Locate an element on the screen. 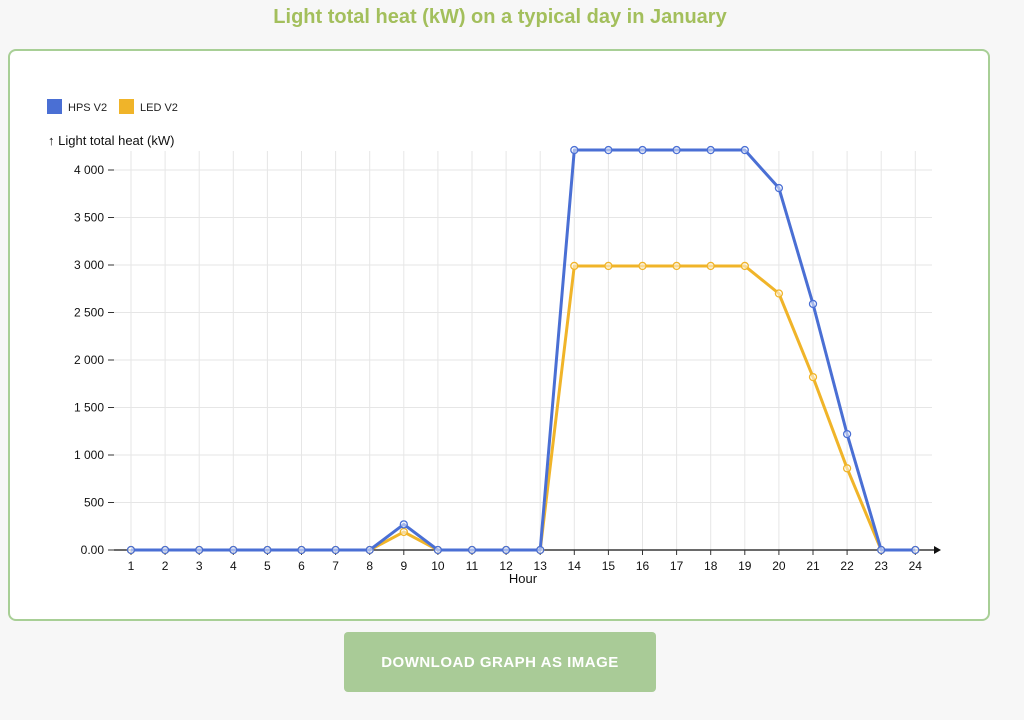 This screenshot has height=720, width=1024. y-tick-label: 2 500 is located at coordinates (89, 313).